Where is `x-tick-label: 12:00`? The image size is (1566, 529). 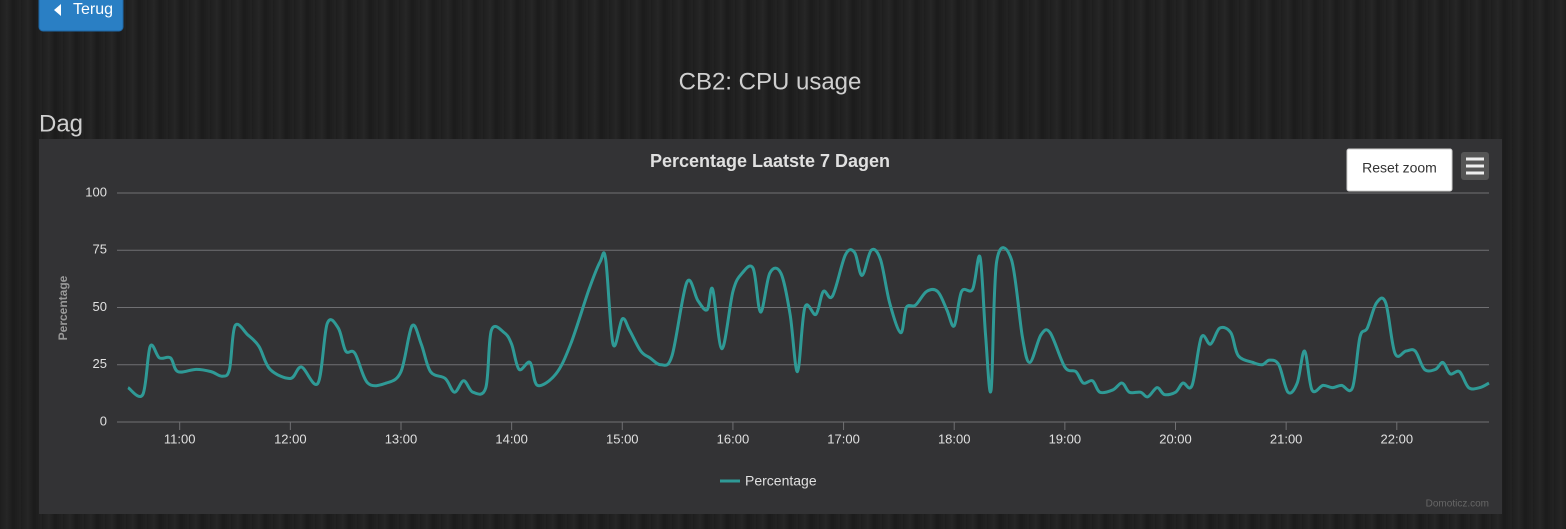
x-tick-label: 12:00 is located at coordinates (290, 438).